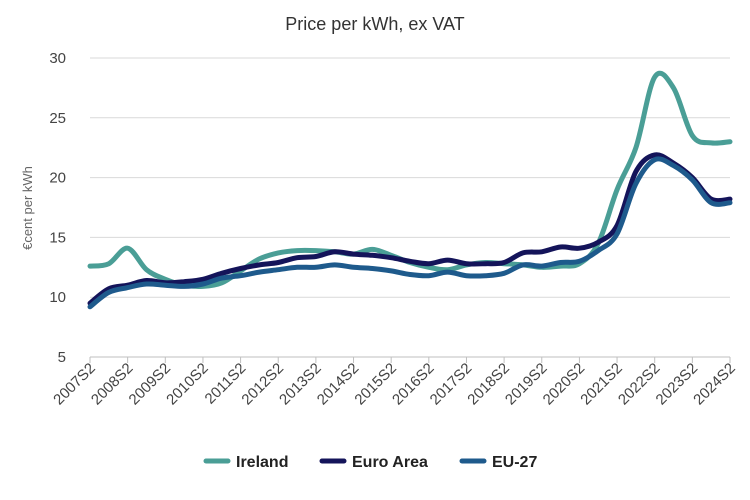 Image resolution: width=750 pixels, height=500 pixels. What do you see at coordinates (374, 24) in the screenshot?
I see `chart-title: Price per kWh, ex VAT` at bounding box center [374, 24].